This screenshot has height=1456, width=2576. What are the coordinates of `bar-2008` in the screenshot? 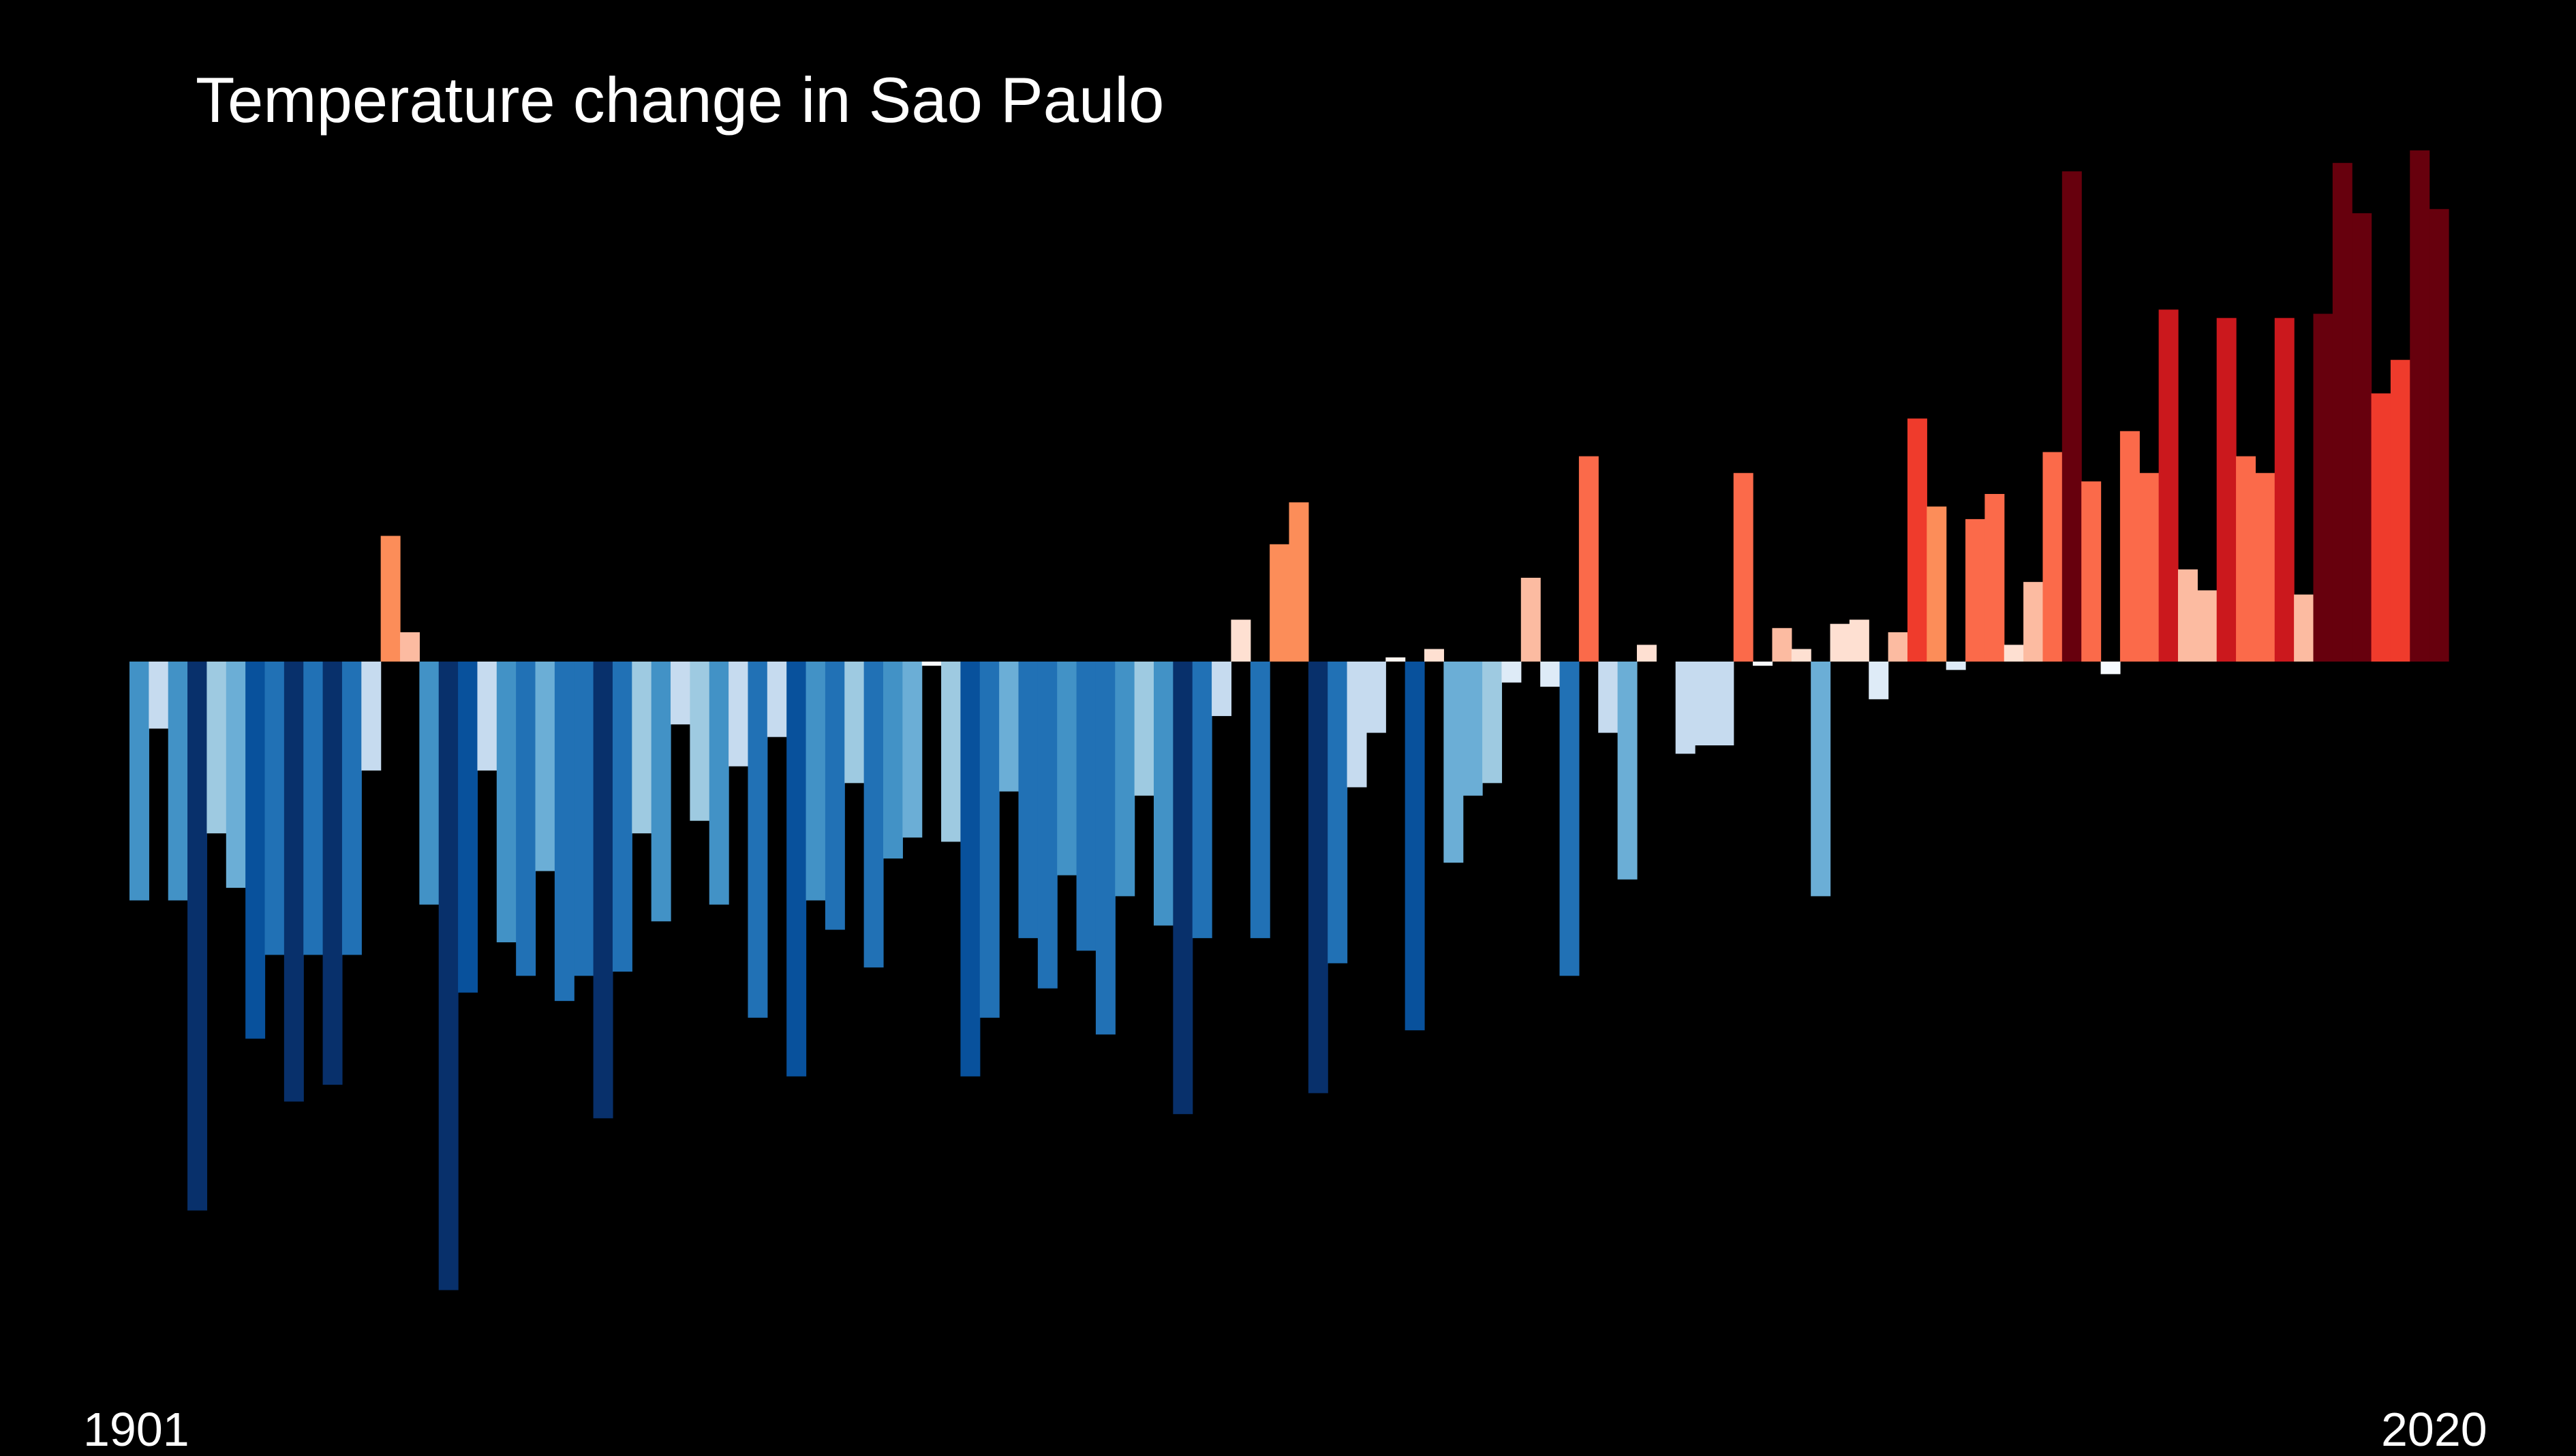 It's located at (2207, 626).